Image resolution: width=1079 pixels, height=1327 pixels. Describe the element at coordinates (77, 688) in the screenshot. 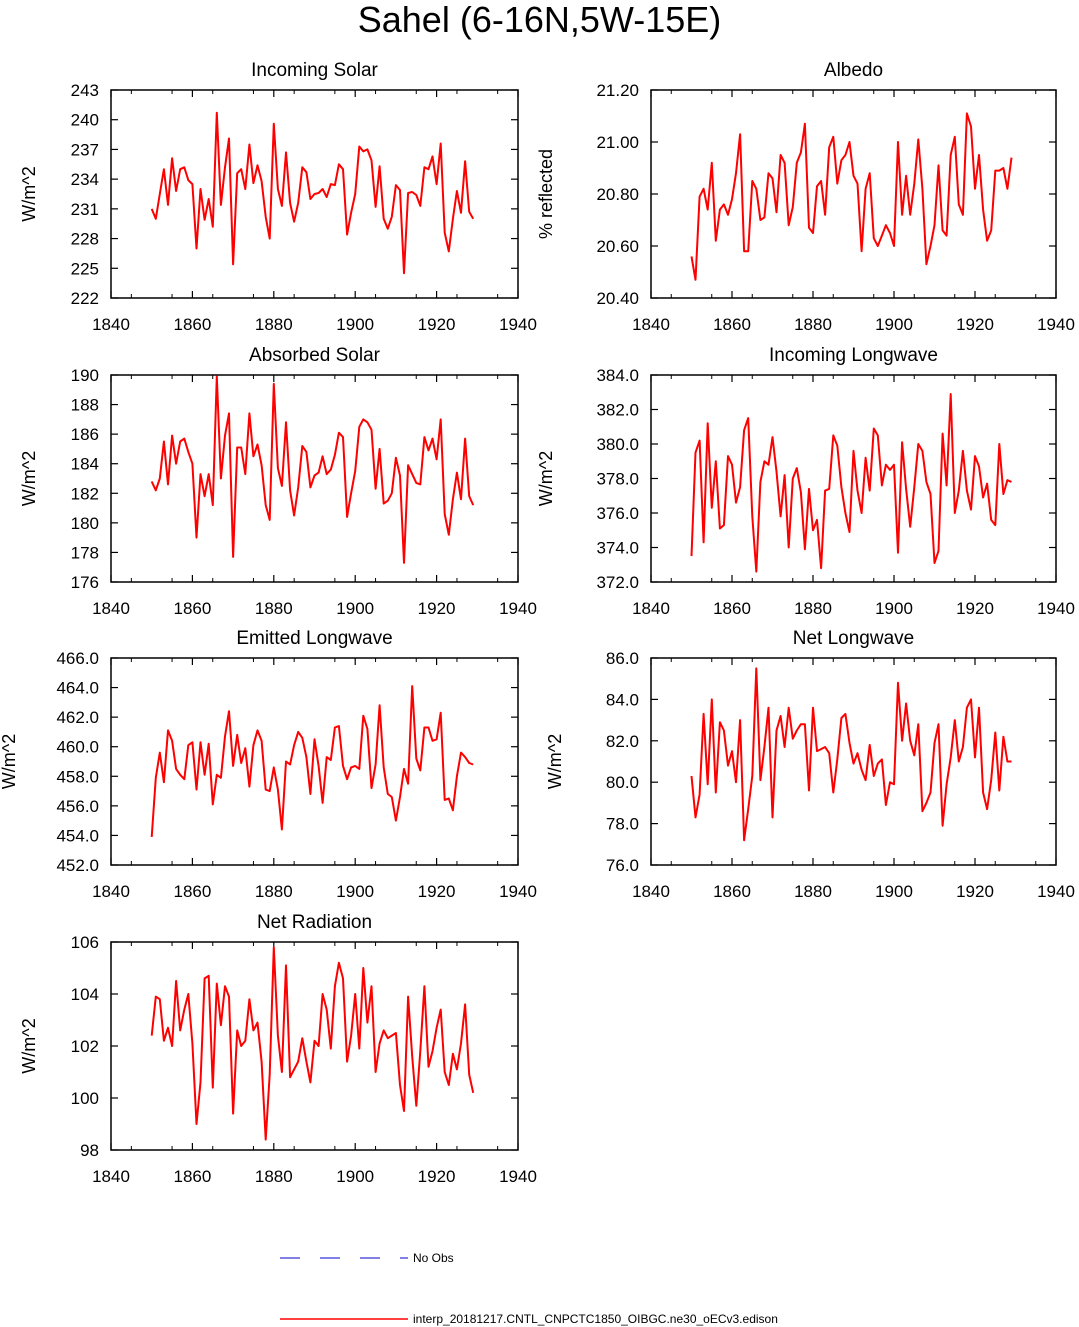

I see `y-tick-label: 464.0` at that location.